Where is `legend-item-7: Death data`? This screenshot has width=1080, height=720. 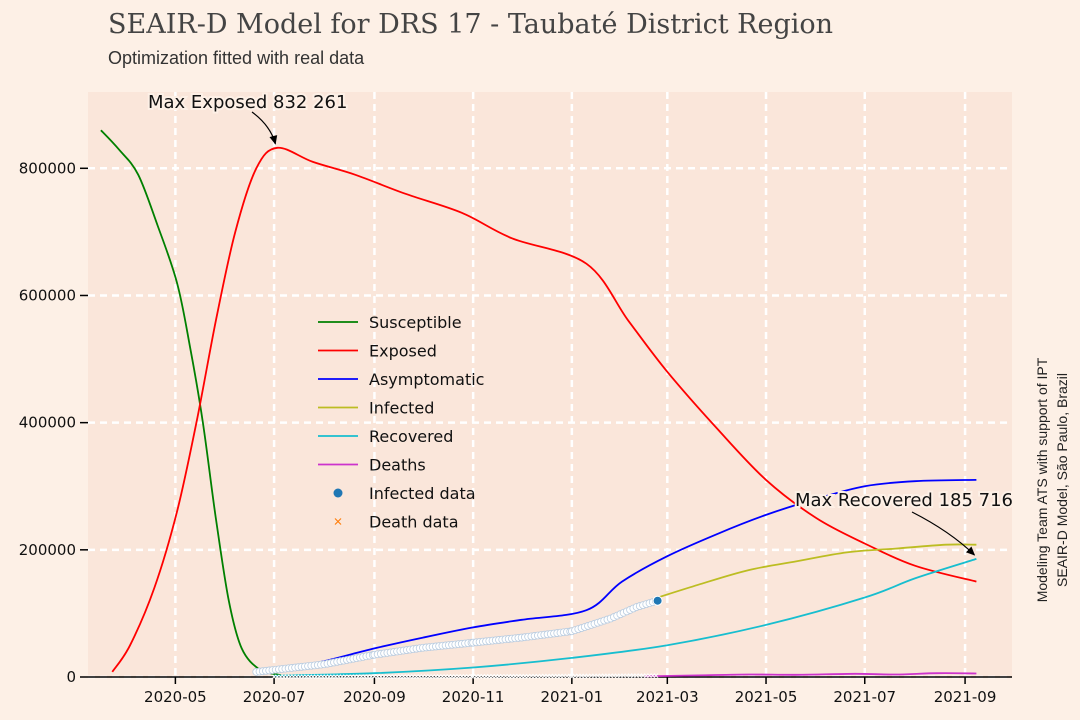
legend-item-7: Death data is located at coordinates (396, 522).